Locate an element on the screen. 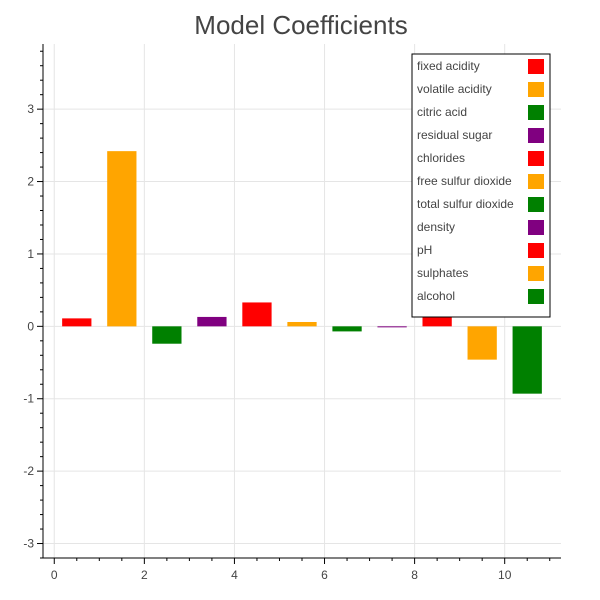 Image resolution: width=600 pixels, height=600 pixels. legend-label: residual sugar is located at coordinates (454, 135).